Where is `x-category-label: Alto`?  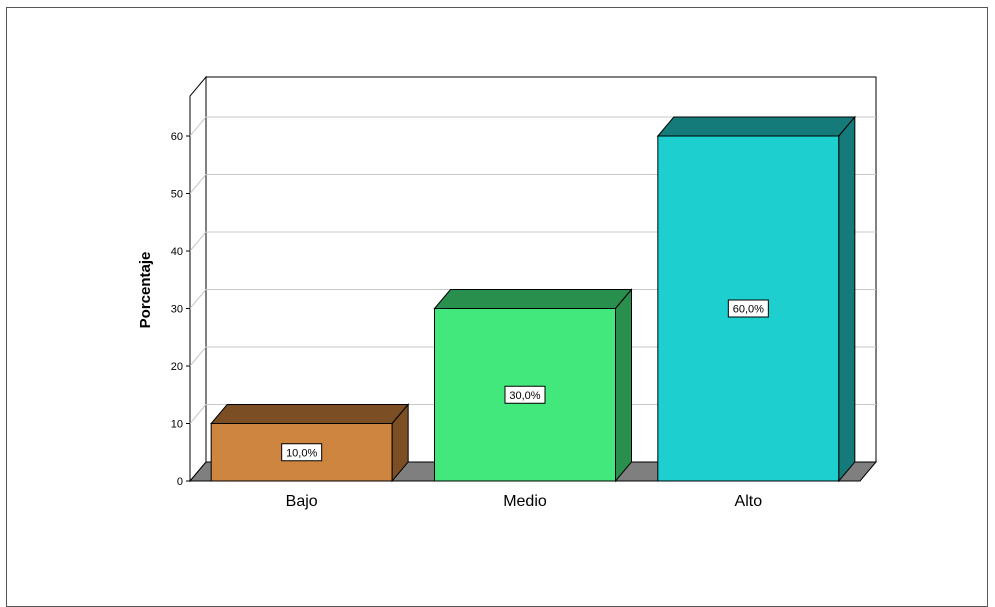 x-category-label: Alto is located at coordinates (749, 501).